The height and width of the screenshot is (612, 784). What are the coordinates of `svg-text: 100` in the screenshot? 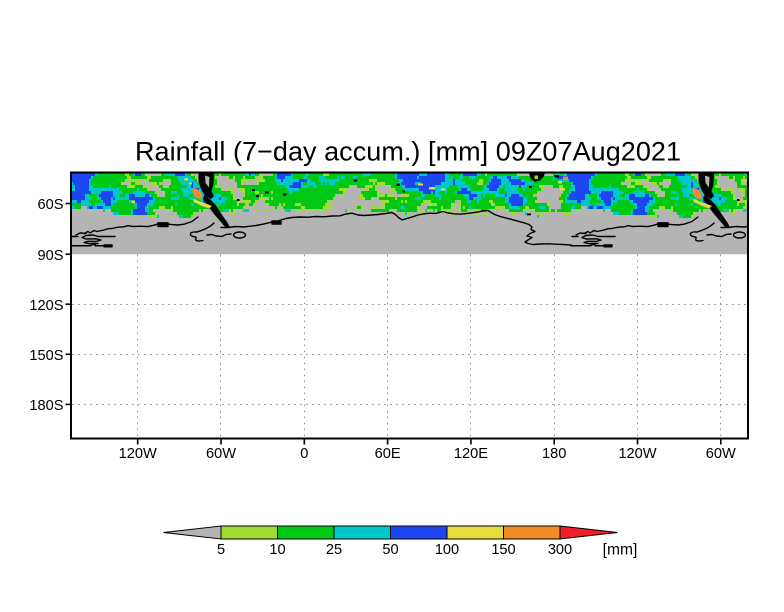 It's located at (447, 550).